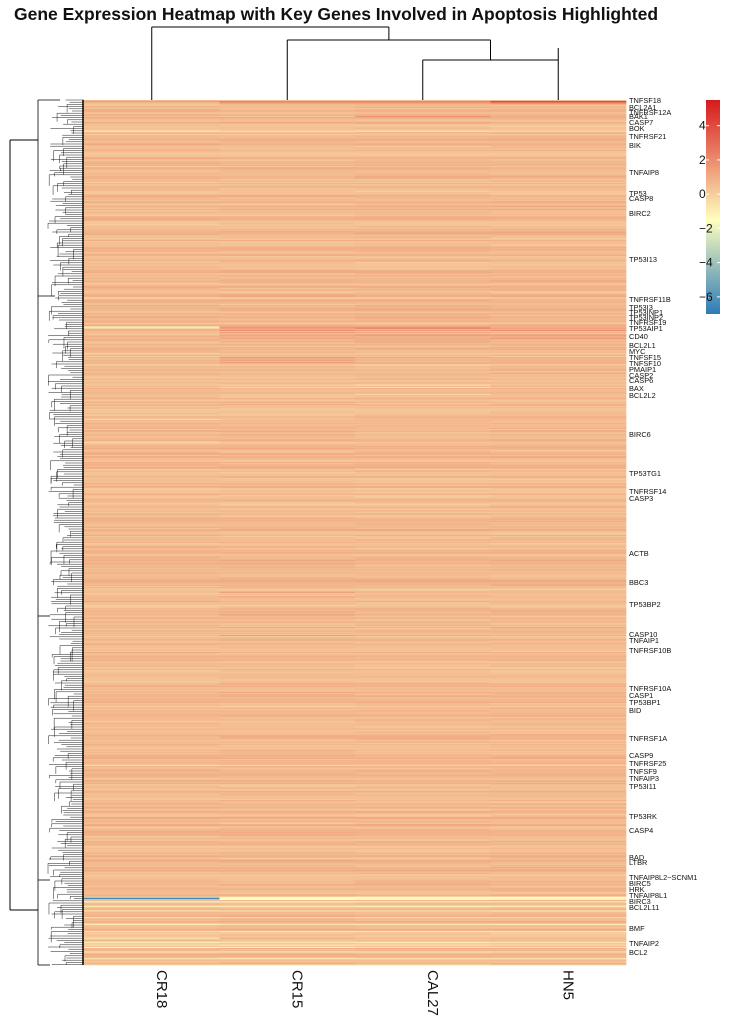  What do you see at coordinates (650, 112) in the screenshot?
I see `gene-label: TNFRSF12A` at bounding box center [650, 112].